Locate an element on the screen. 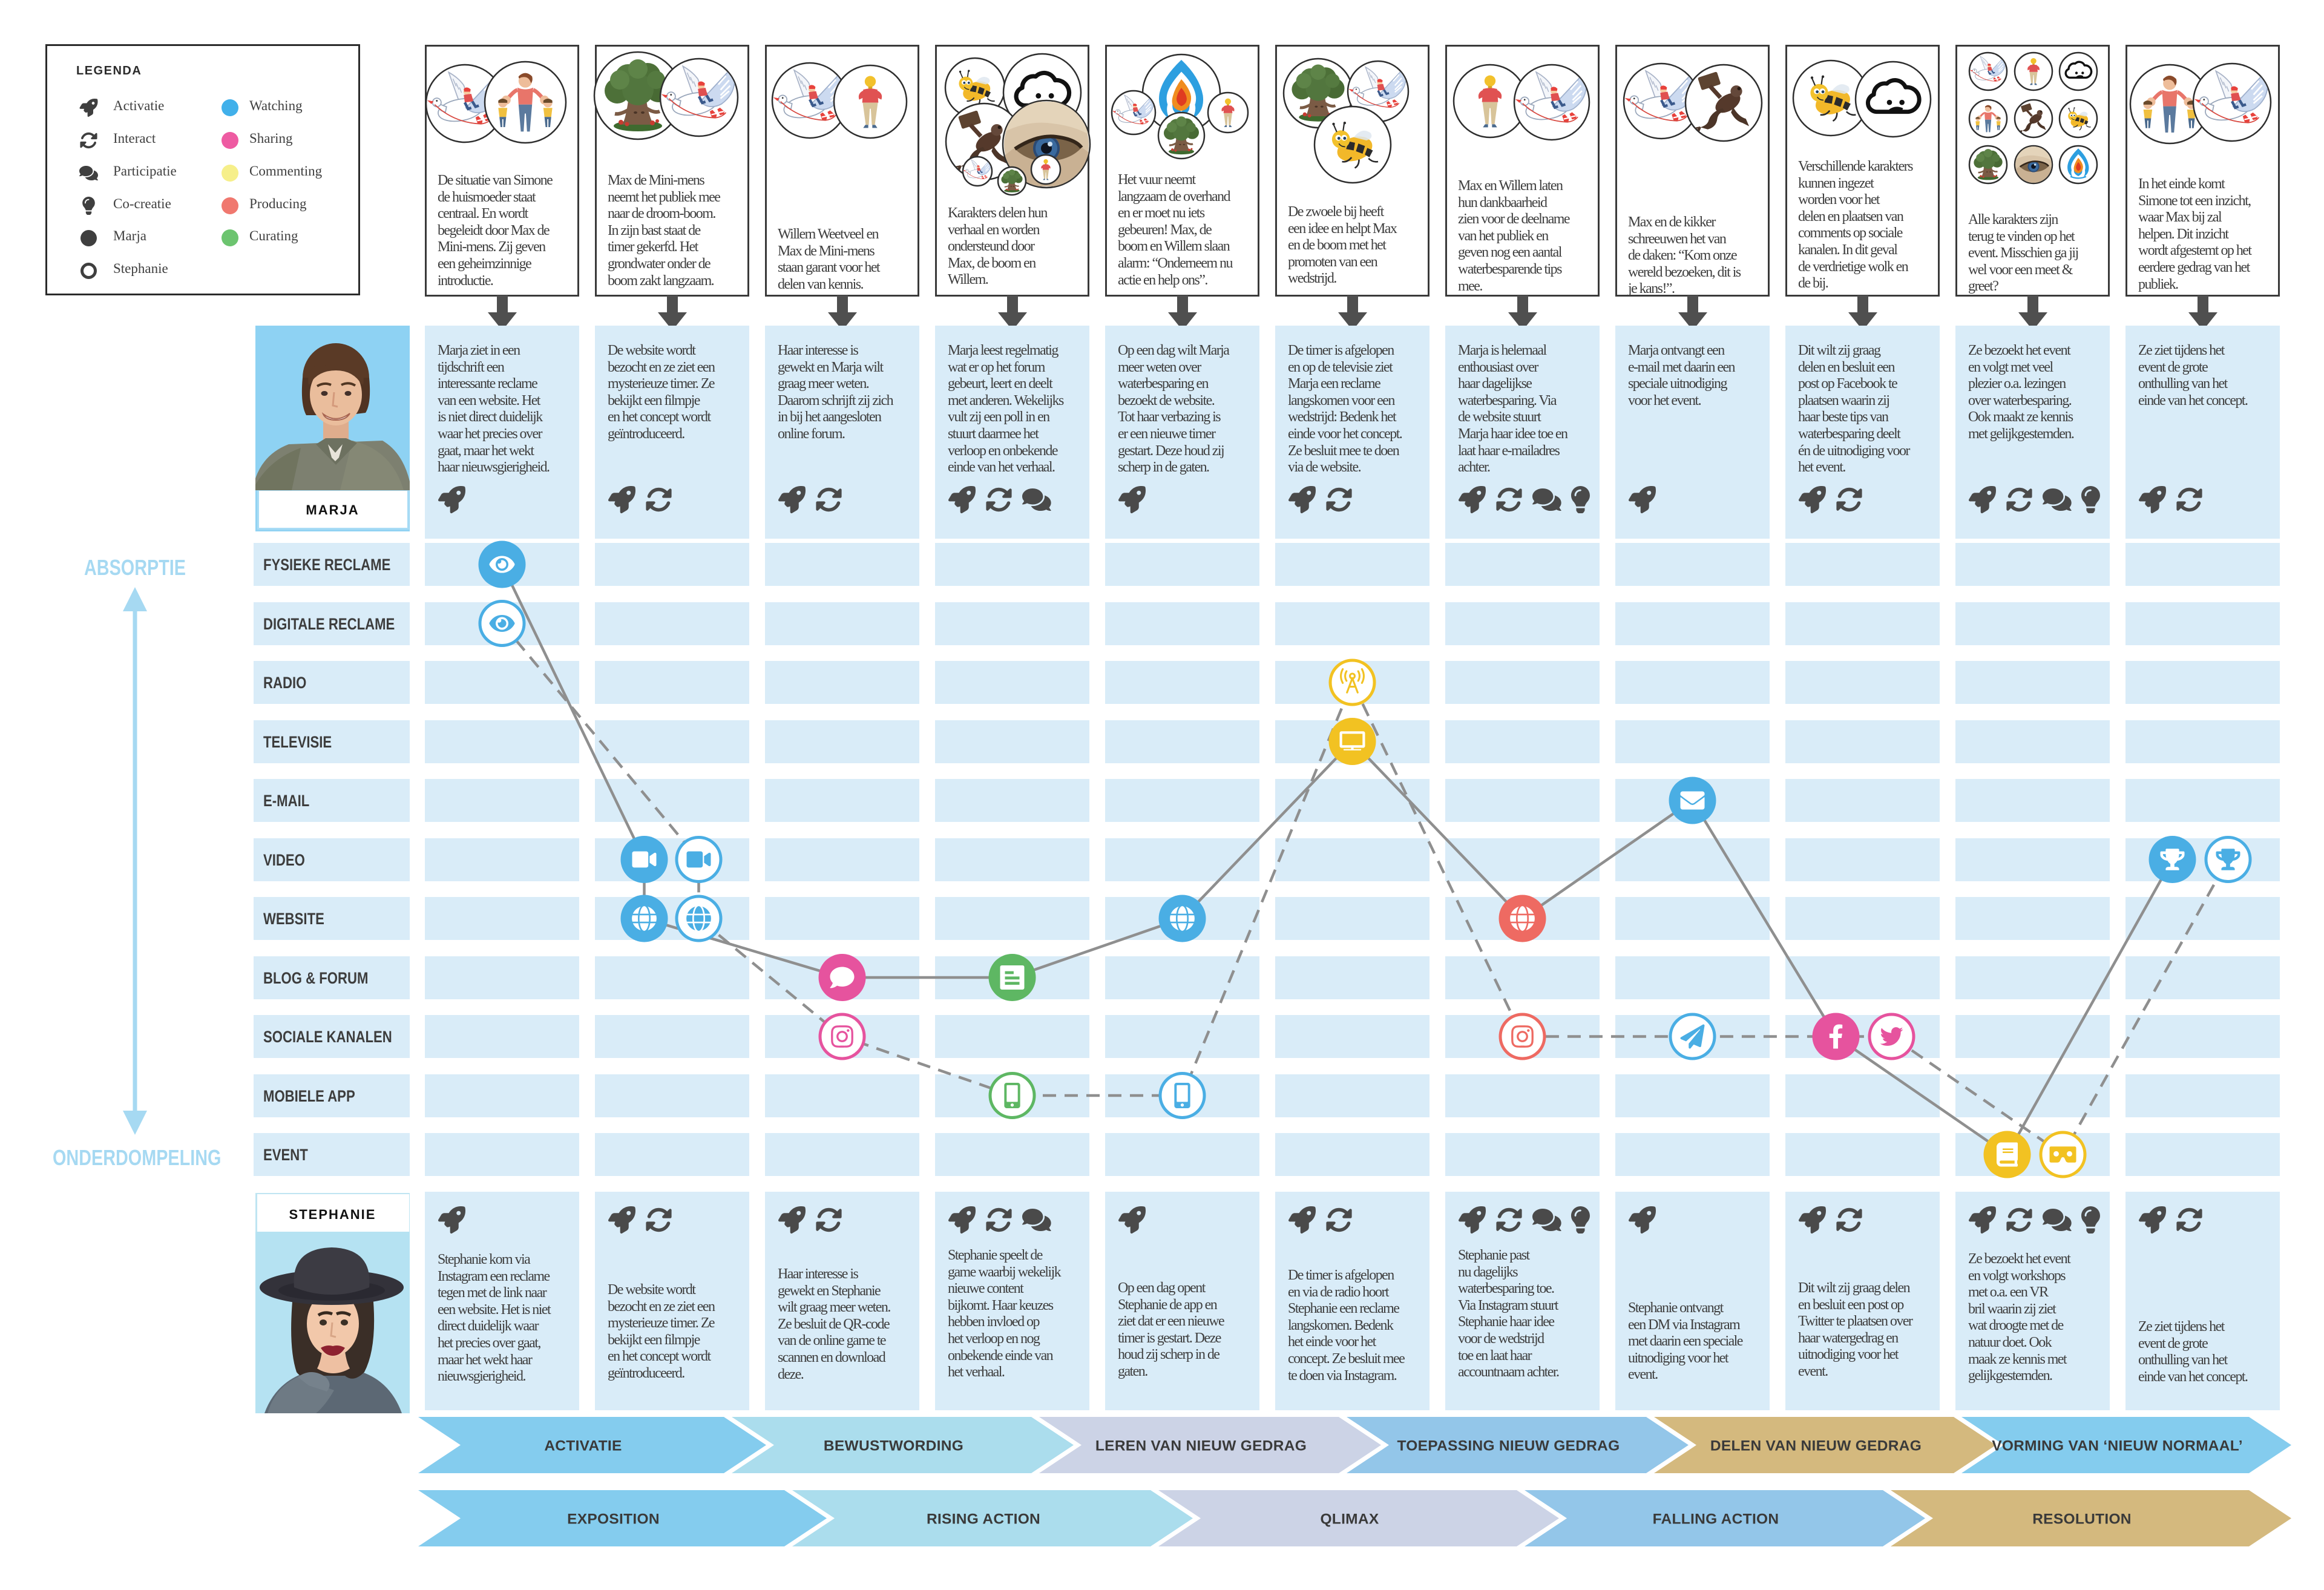 This screenshot has height=1590, width=2324. svg-text: QLIMAX is located at coordinates (1349, 1519).